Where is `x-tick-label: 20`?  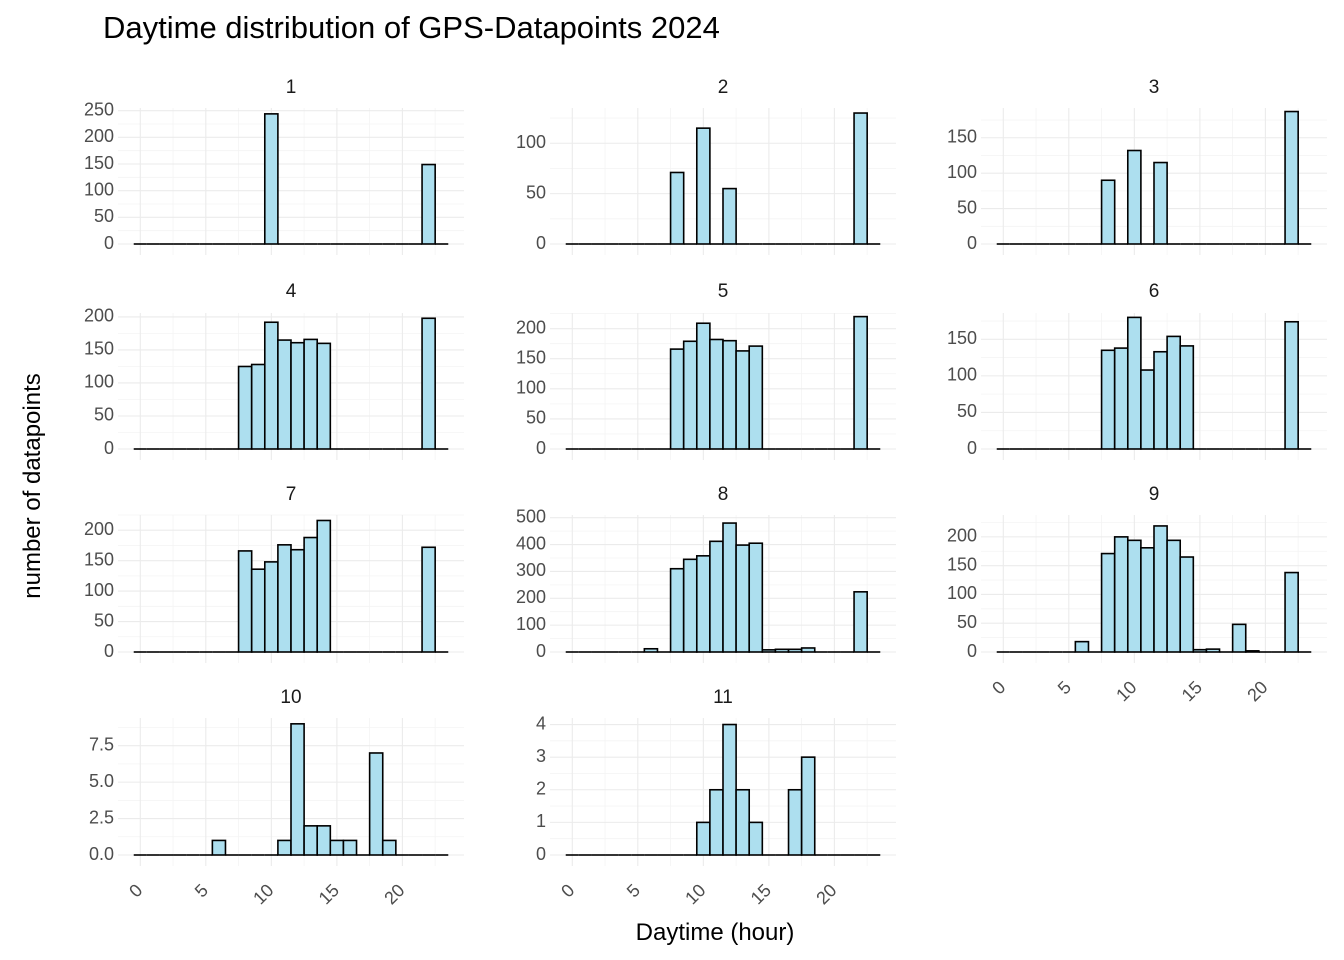 x-tick-label: 20 is located at coordinates (394, 894).